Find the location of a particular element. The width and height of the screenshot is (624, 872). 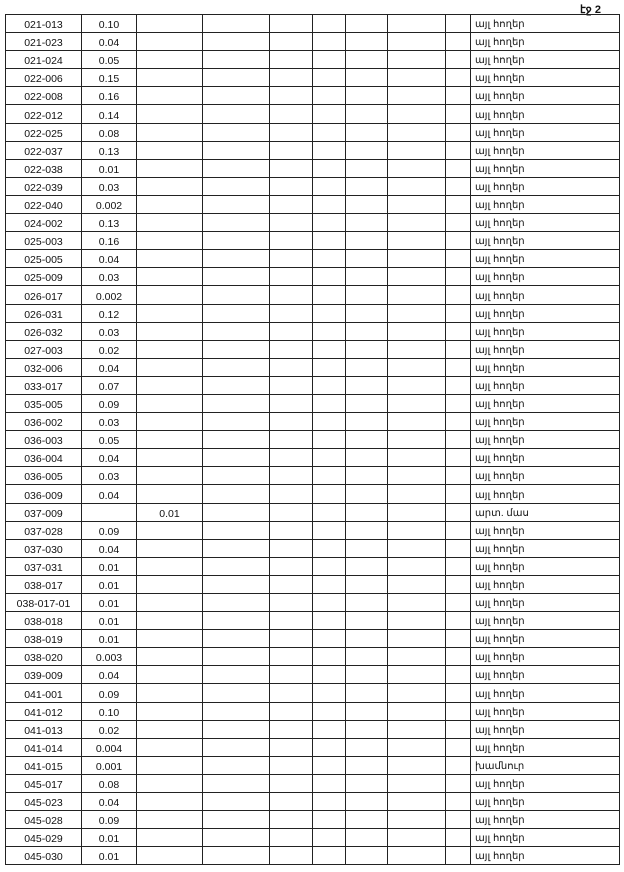

table-row: 025-009 0.03 այլ հողեր is located at coordinates (312, 277).